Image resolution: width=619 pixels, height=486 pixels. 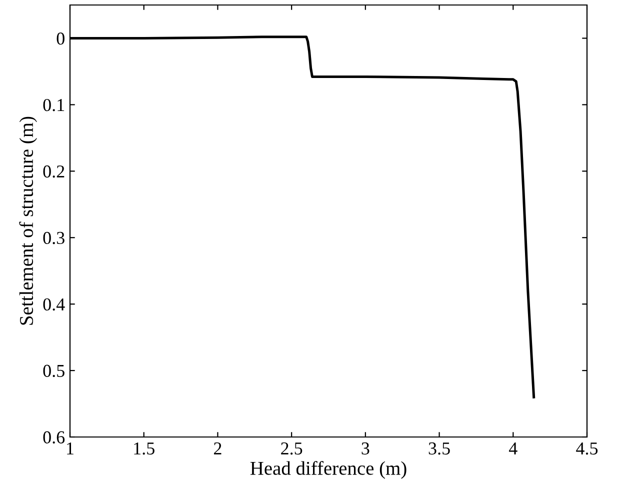 What do you see at coordinates (328, 470) in the screenshot?
I see `x-axis-title: Head difference (m)` at bounding box center [328, 470].